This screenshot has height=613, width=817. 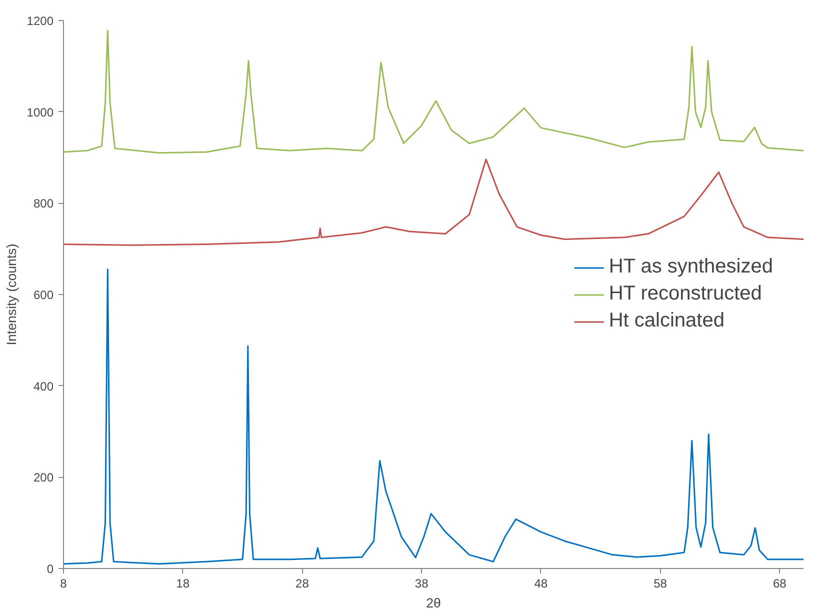 What do you see at coordinates (685, 294) in the screenshot?
I see `legend-label: HT reconstructed` at bounding box center [685, 294].